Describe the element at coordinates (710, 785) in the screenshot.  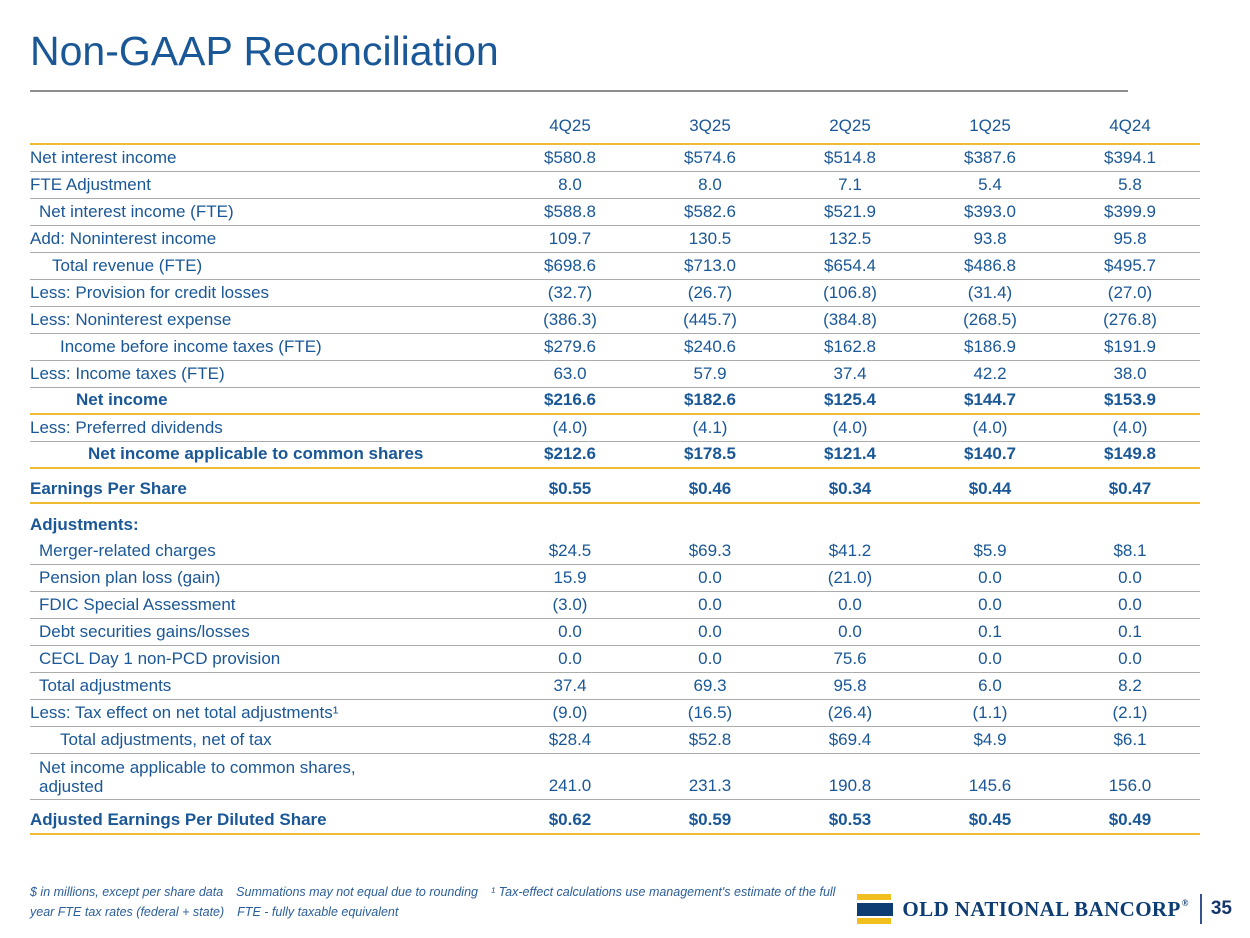
I see `value-cell: 231.3` at that location.